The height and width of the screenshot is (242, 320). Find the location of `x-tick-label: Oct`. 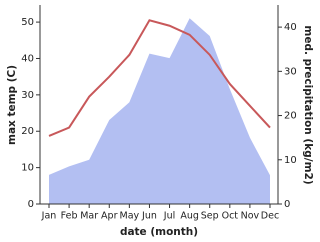

x-tick-label: Oct is located at coordinates (230, 216).